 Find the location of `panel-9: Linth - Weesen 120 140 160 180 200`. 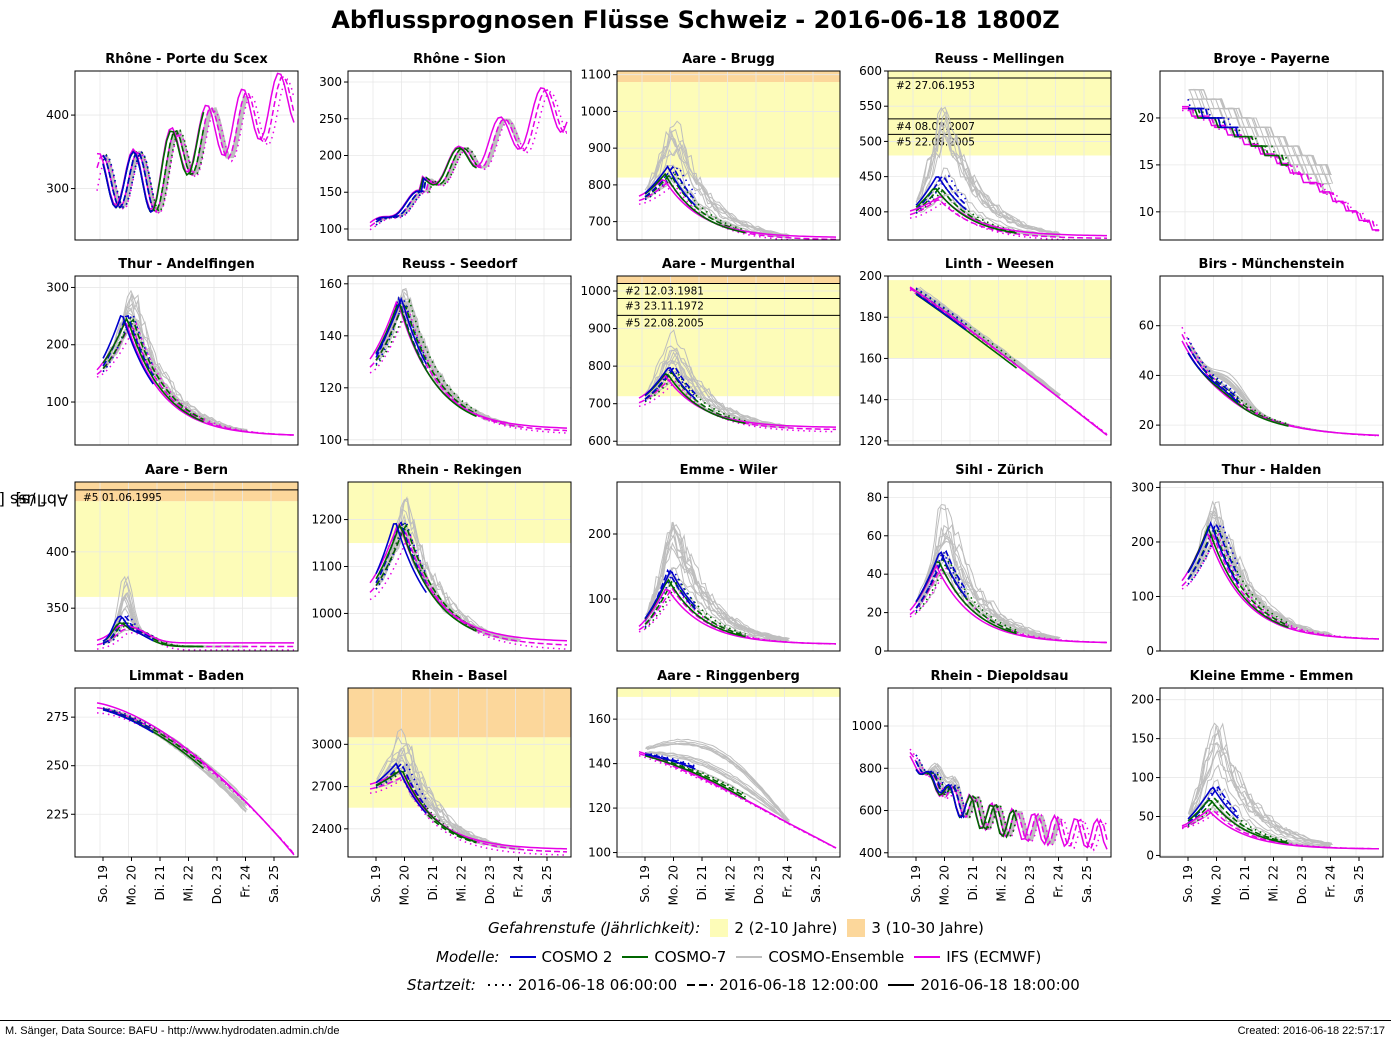

panel-9: Linth - Weesen 120 140 160 180 200 is located at coordinates (985, 352).